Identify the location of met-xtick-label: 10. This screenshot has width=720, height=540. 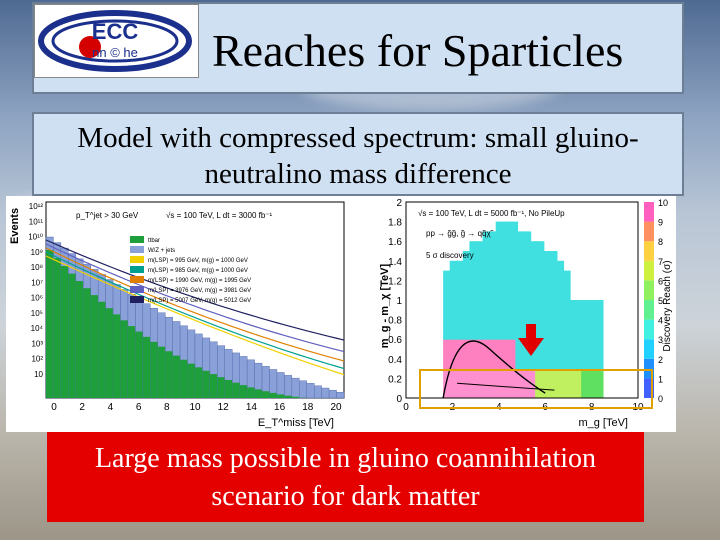
(195, 407).